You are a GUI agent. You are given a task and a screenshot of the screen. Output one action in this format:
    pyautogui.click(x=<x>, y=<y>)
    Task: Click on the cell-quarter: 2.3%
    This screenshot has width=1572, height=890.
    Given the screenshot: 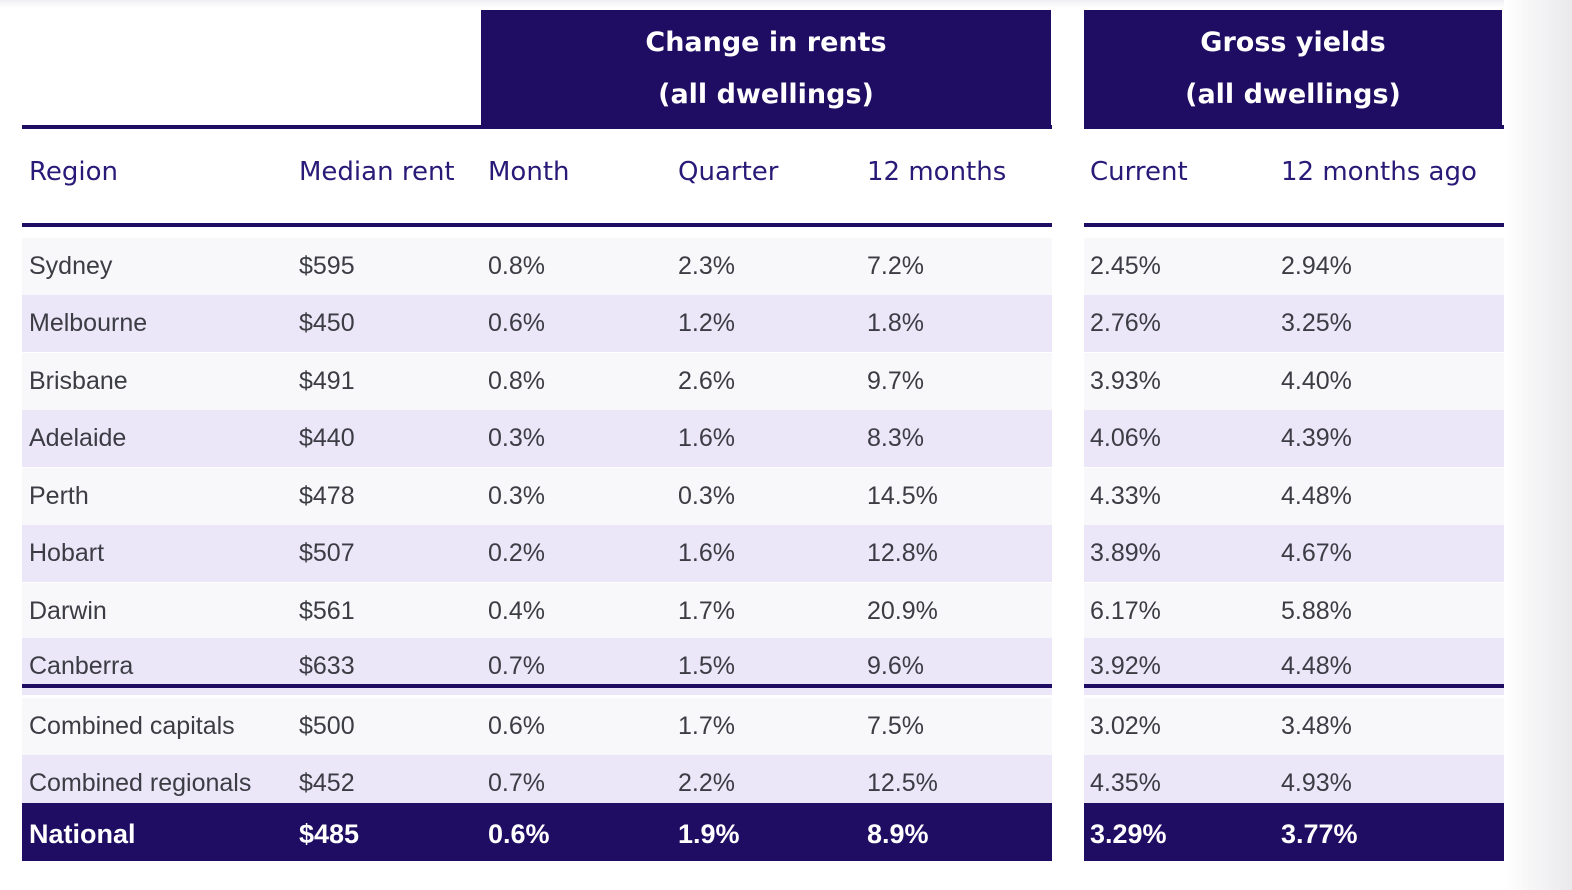 What is the action you would take?
    pyautogui.click(x=706, y=266)
    